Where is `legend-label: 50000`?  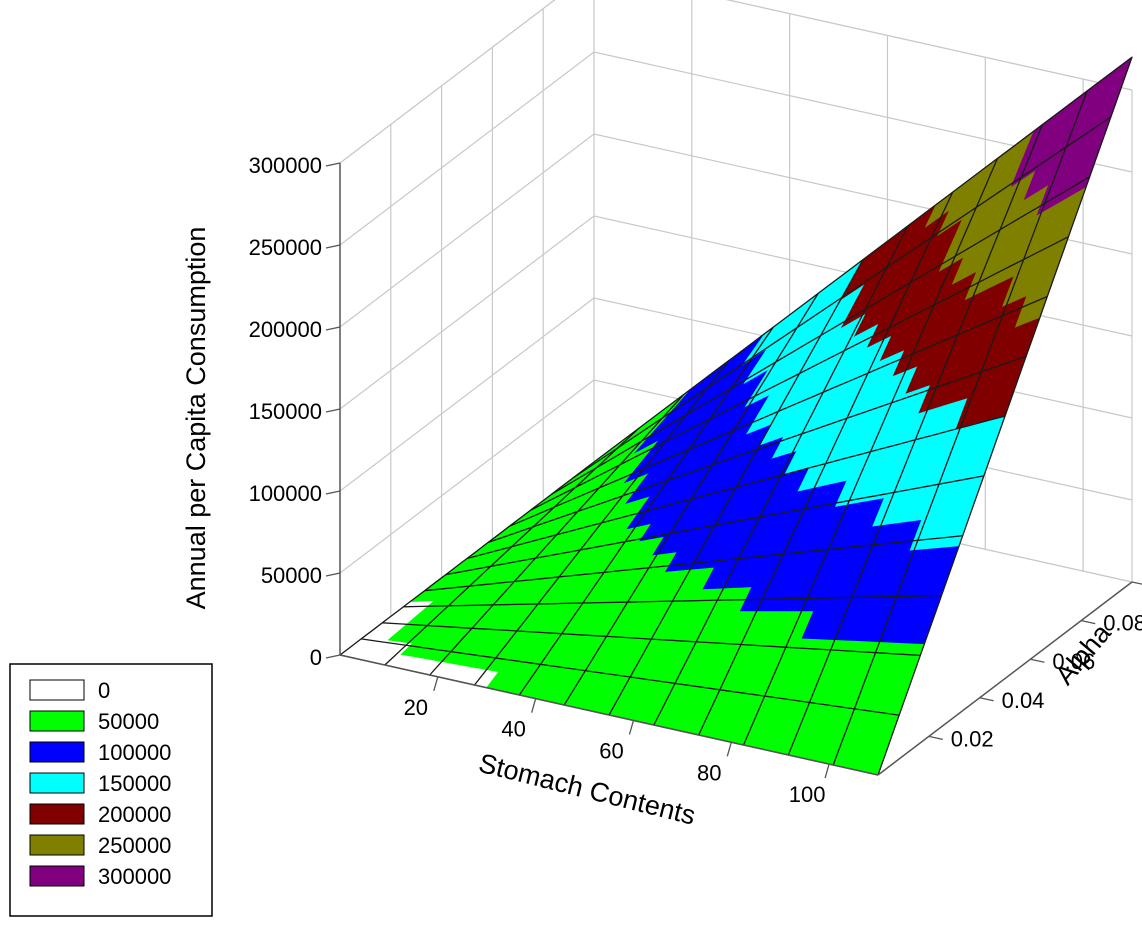 legend-label: 50000 is located at coordinates (128, 721).